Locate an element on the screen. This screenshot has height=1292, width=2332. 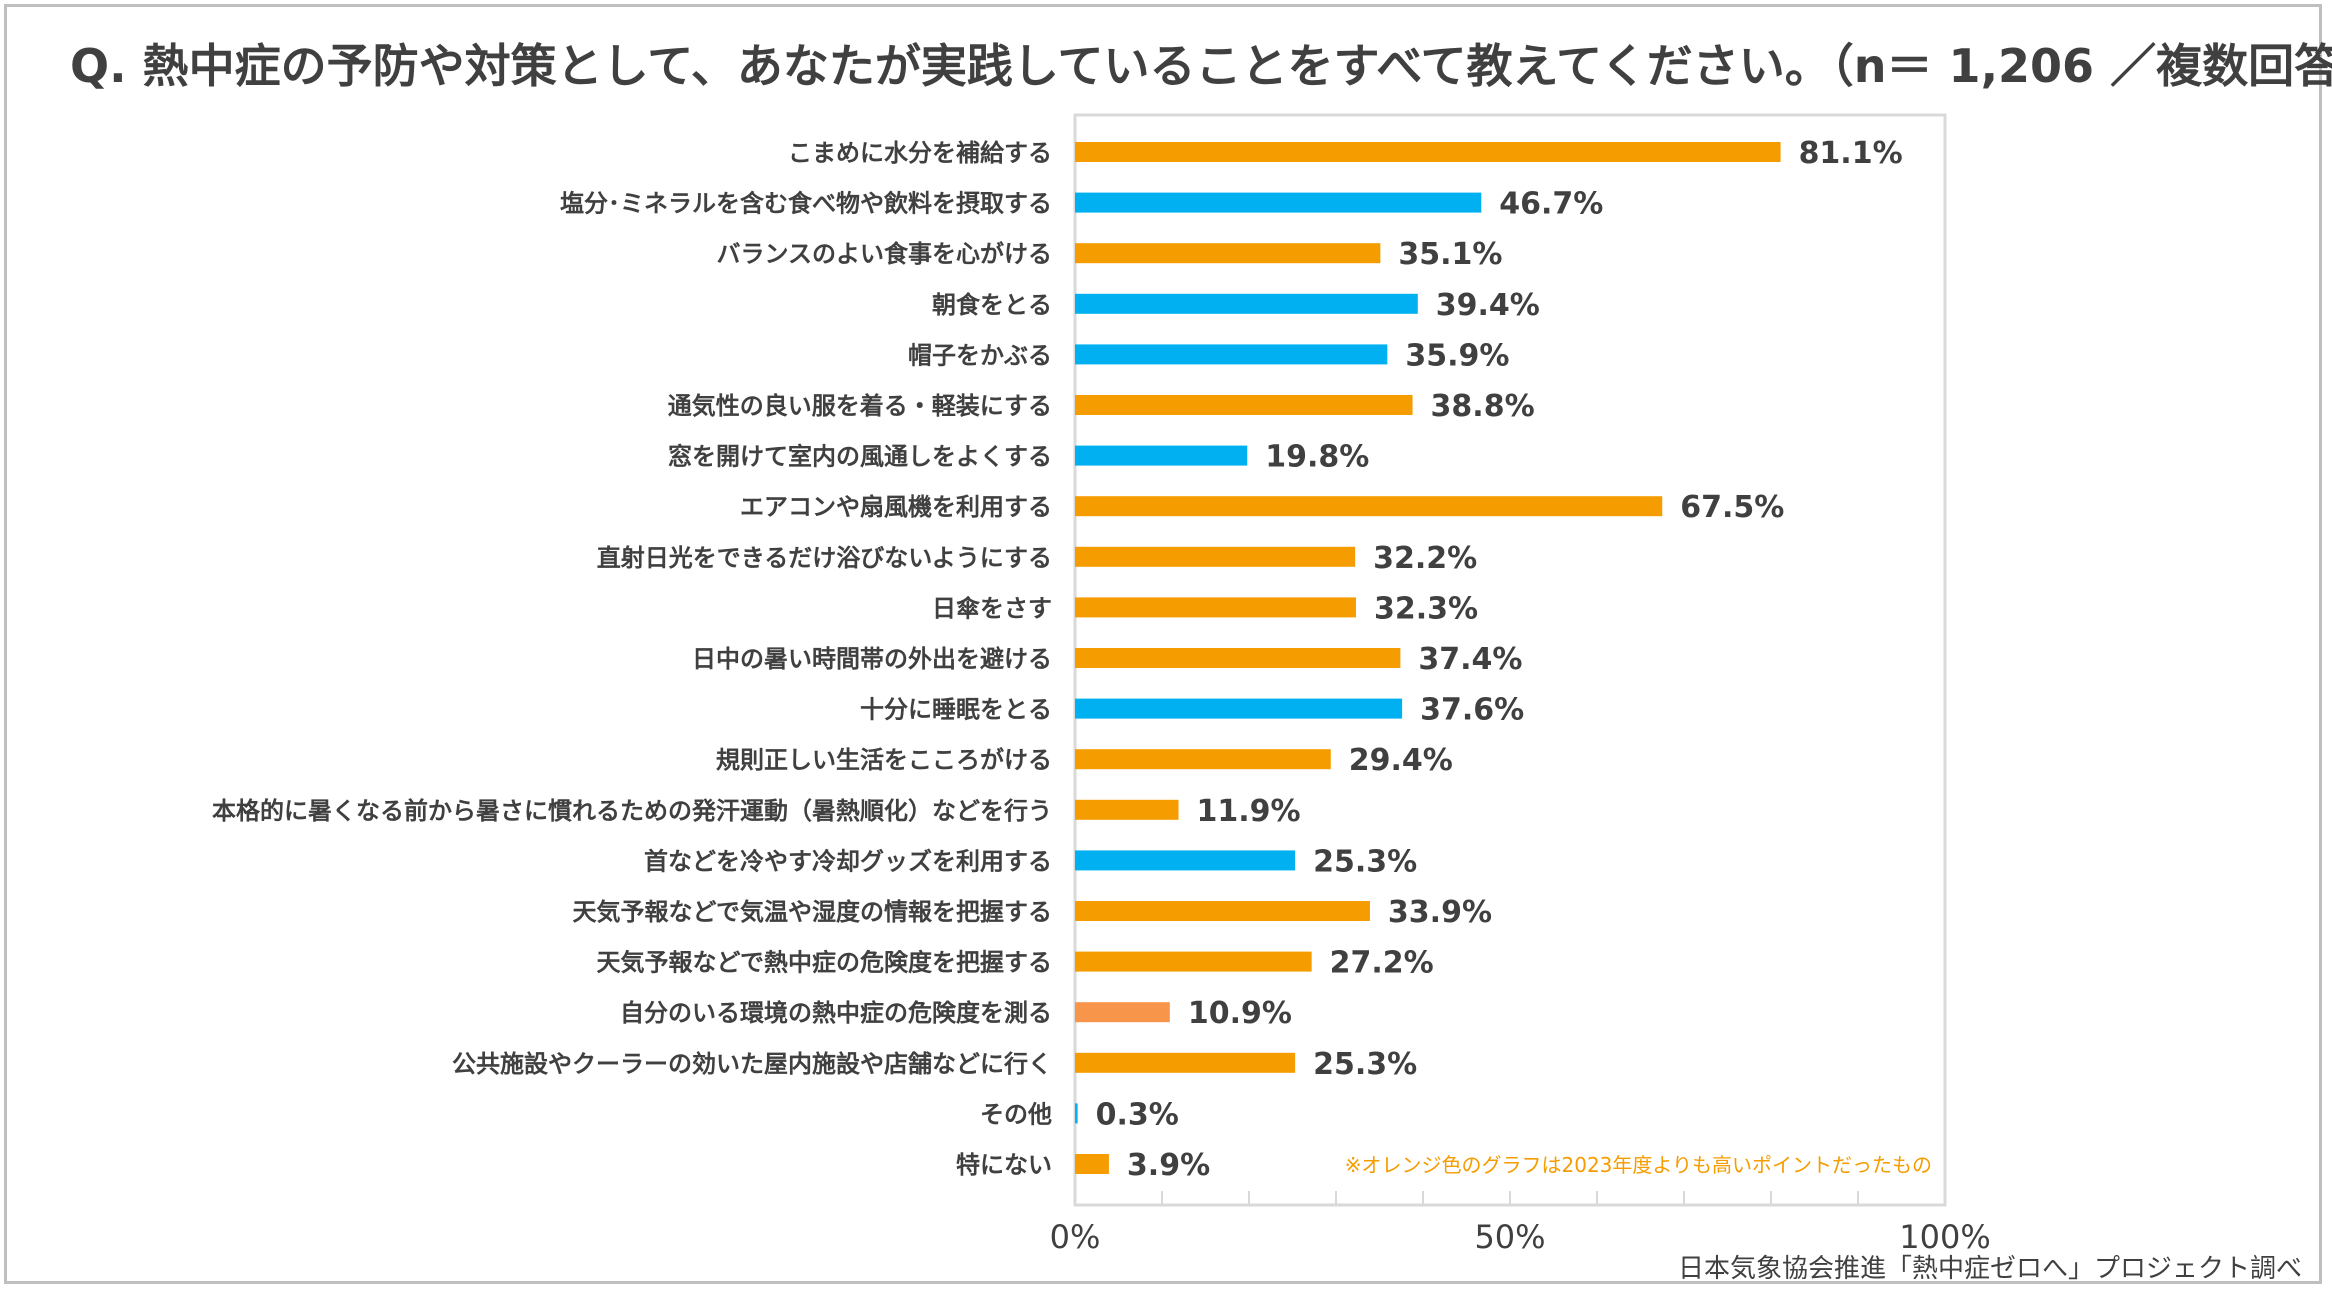
category-label: 公共施設やクーラーの効いた屋内施設や店舗などに行く is located at coordinates (752, 1064).